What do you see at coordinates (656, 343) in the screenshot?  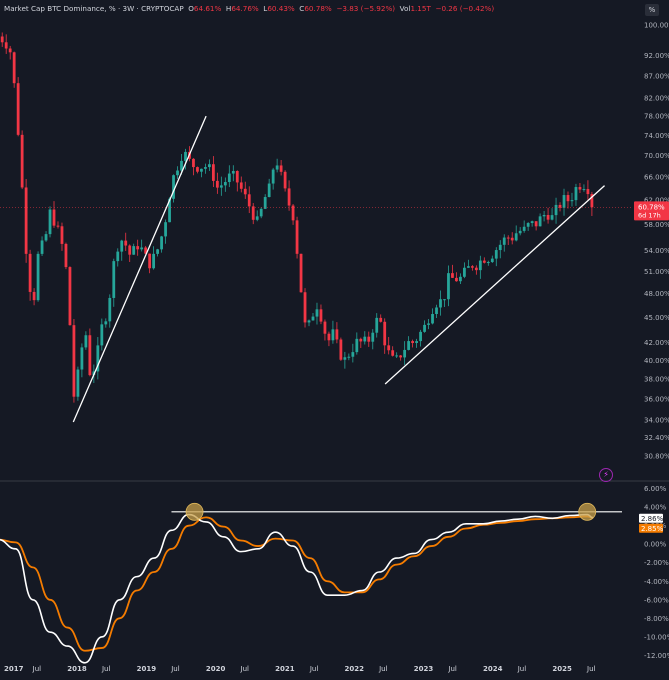 I see `price-tick-label: 42.00%` at bounding box center [656, 343].